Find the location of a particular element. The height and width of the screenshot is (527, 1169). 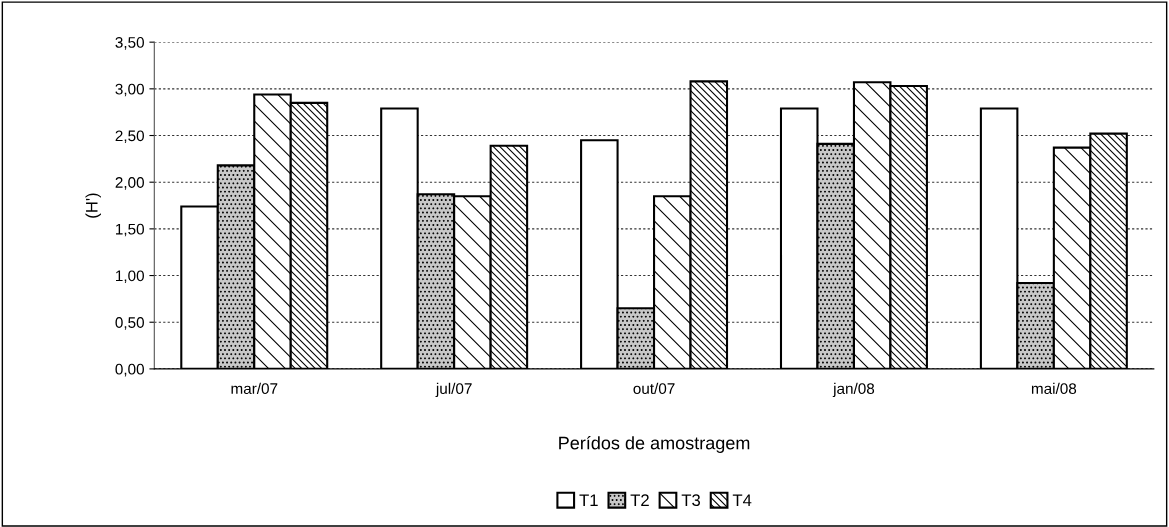

y-tick-label: 3,00 is located at coordinates (129, 90).